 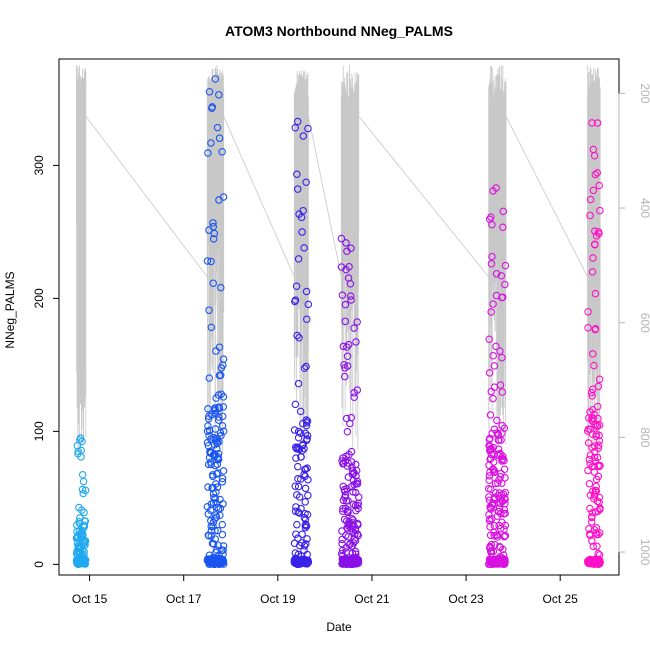 What do you see at coordinates (39, 165) in the screenshot?
I see `y-tick-label: 300` at bounding box center [39, 165].